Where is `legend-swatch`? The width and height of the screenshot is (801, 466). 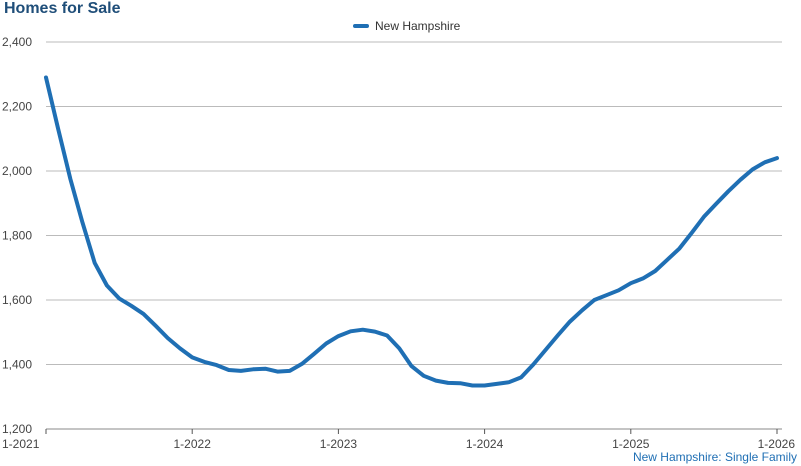
legend-swatch is located at coordinates (361, 26).